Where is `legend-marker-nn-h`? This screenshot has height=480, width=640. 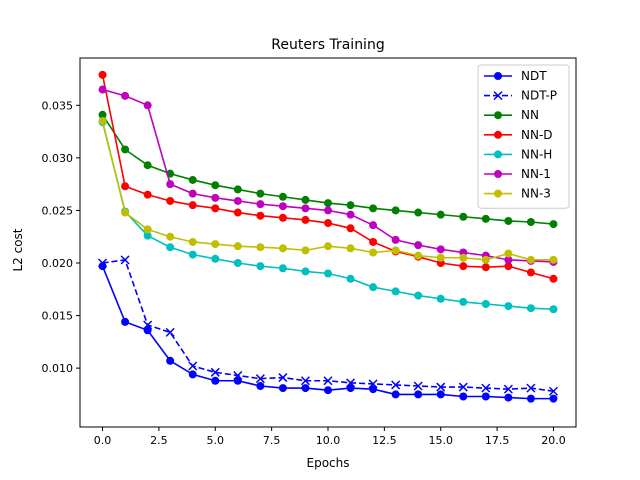
legend-marker-nn-h is located at coordinates (498, 154).